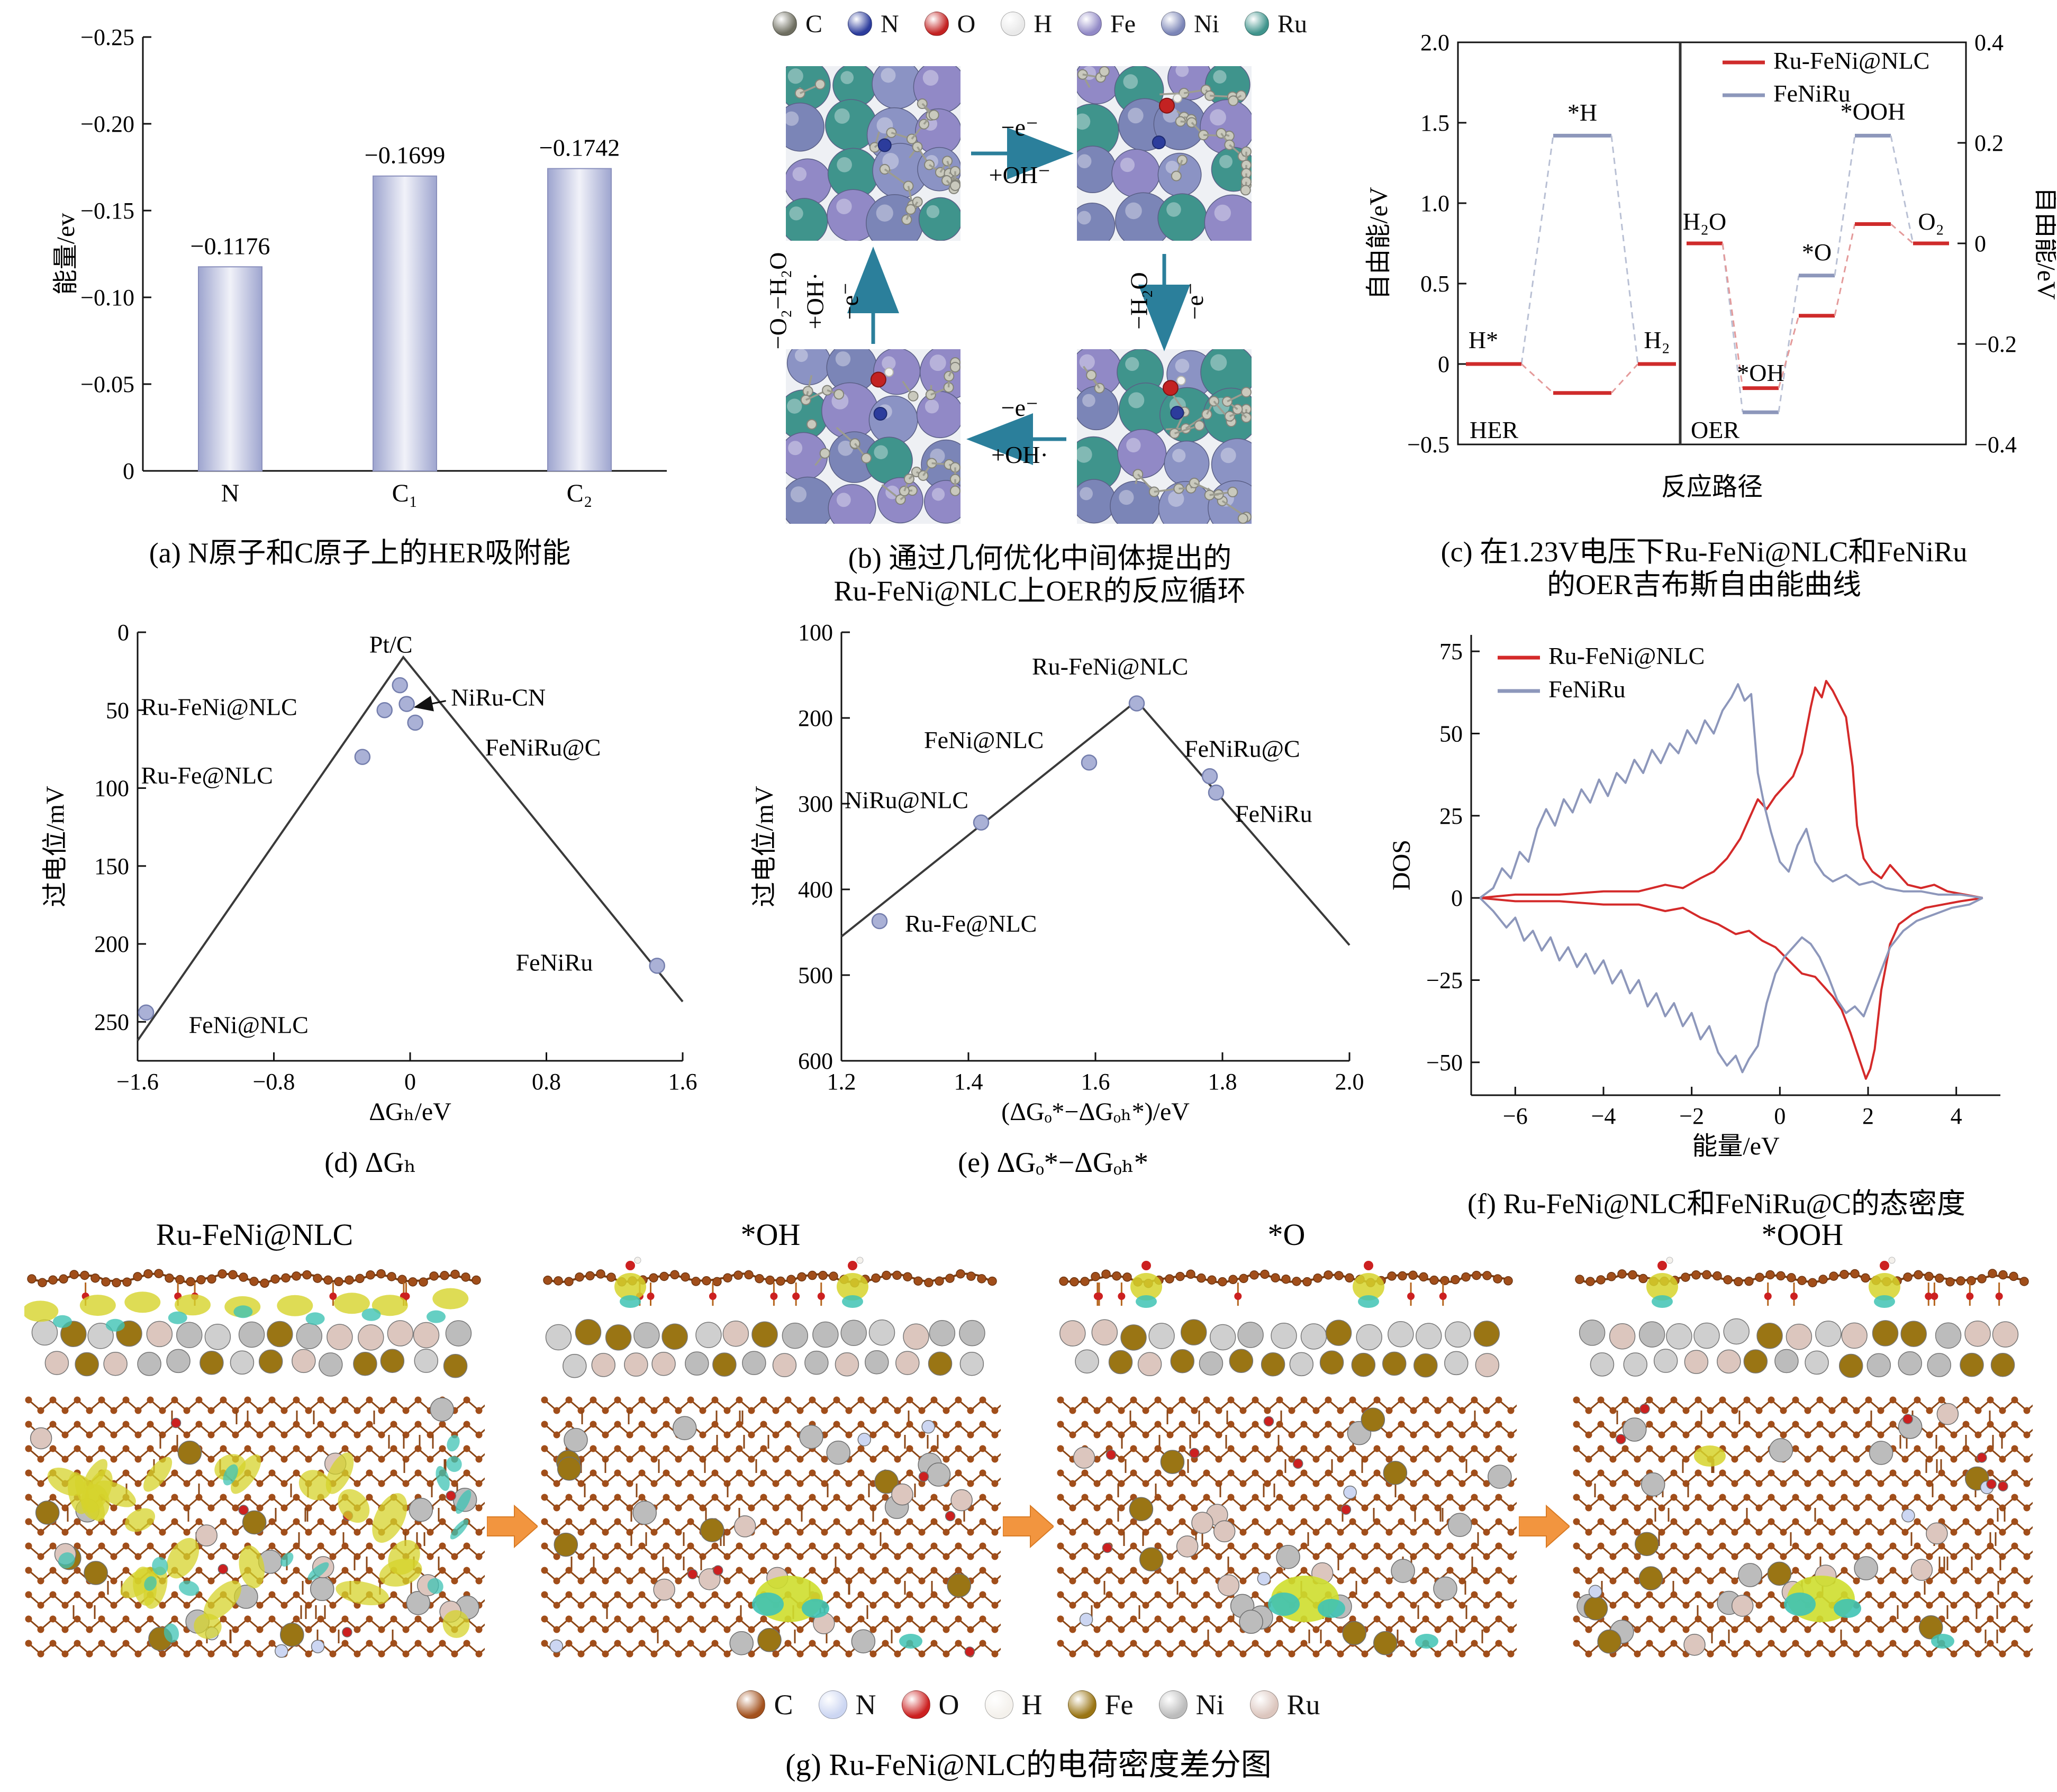  Describe the element at coordinates (1379, 243) in the screenshot. I see `left-y-axis-label: 自由能/eV` at that location.